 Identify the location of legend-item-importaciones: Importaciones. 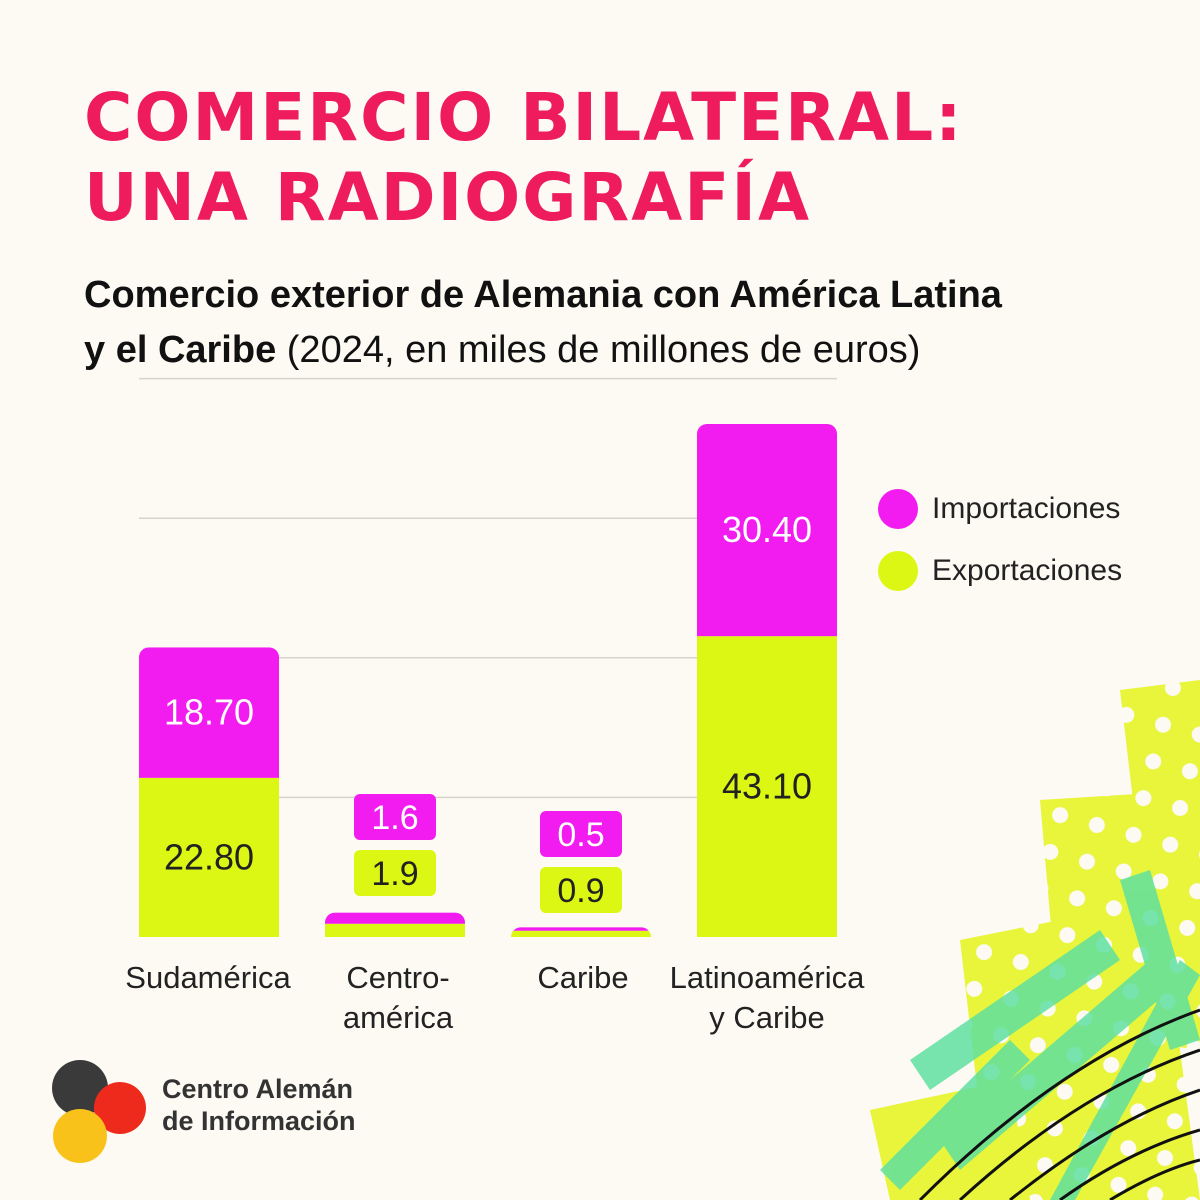
(1000, 509).